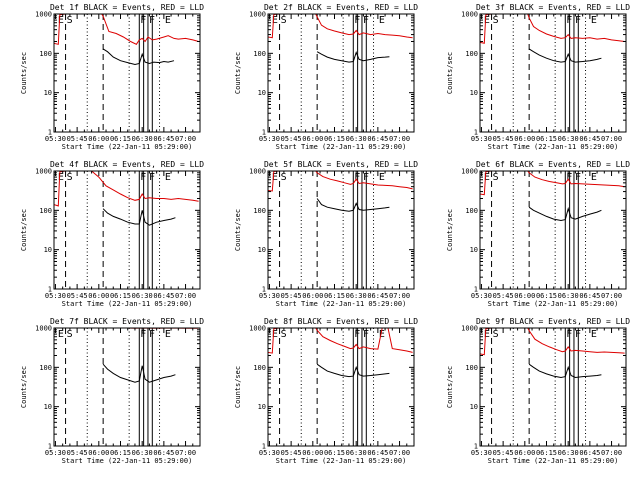  What do you see at coordinates (341, 321) in the screenshot?
I see `chart-title: Det 8f BLACK = Events, RED = LLD` at bounding box center [341, 321].